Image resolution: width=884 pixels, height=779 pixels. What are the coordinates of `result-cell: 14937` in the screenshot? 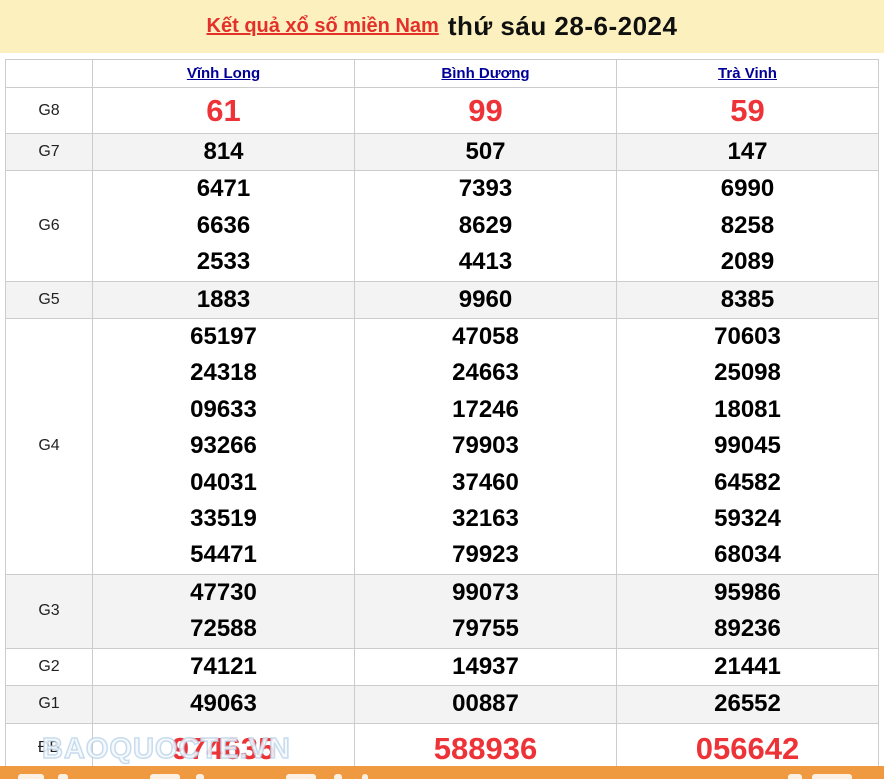 It's located at (485, 667).